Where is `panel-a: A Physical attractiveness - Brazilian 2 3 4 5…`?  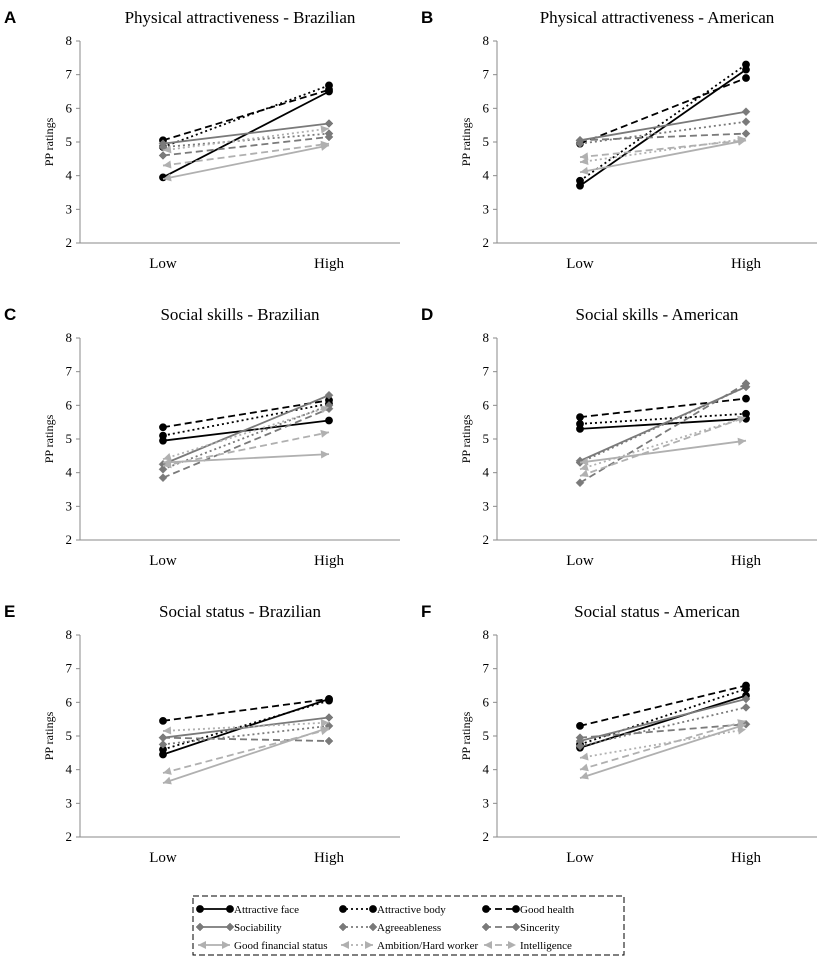
panel-a: A Physical attractiveness - Brazilian 2 3 4 5… is located at coordinates (202, 140).